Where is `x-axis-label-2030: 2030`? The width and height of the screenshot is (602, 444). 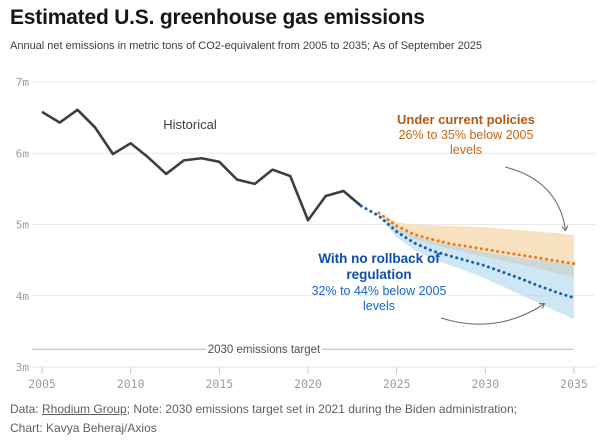 x-axis-label-2030: 2030 is located at coordinates (485, 384).